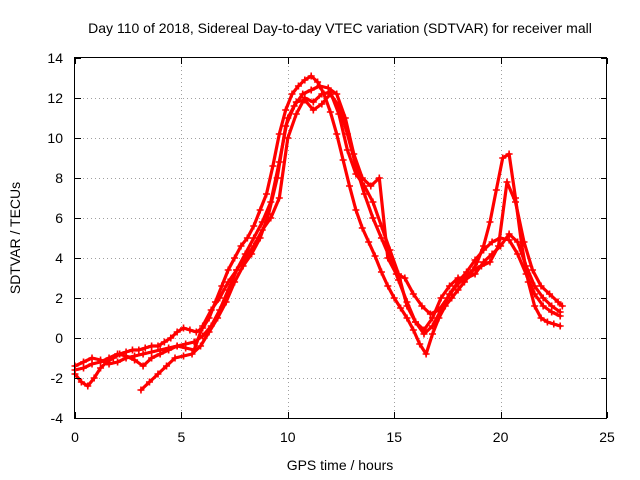 The width and height of the screenshot is (640, 480). Describe the element at coordinates (59, 338) in the screenshot. I see `y-tick-label: 0` at that location.